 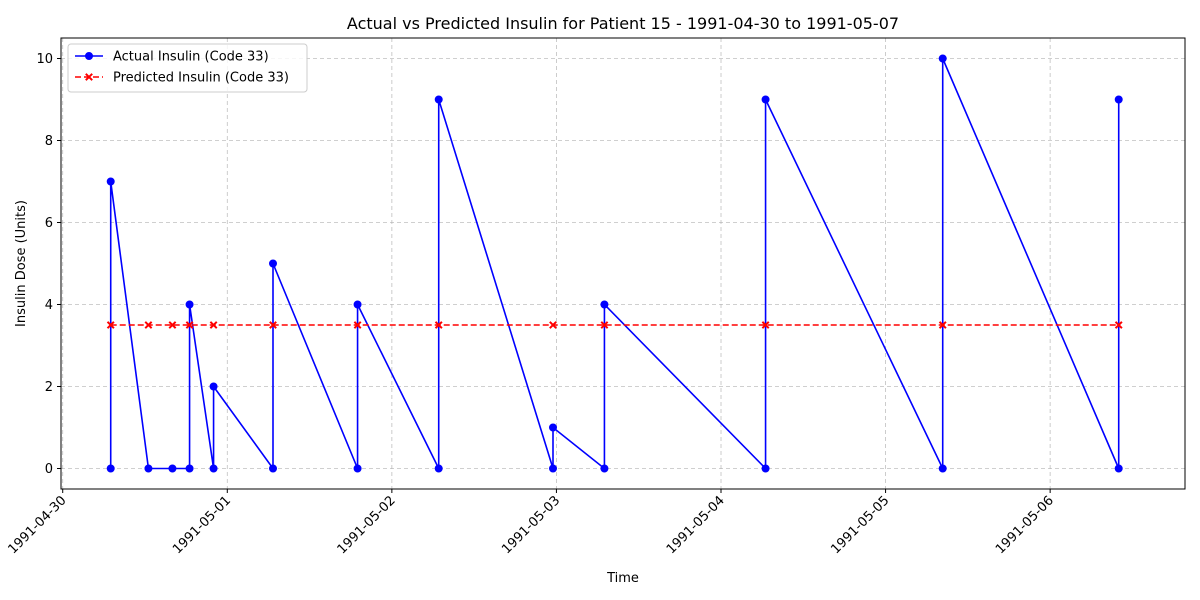 What do you see at coordinates (1025, 525) in the screenshot?
I see `x-tick-label: 1991-05-06` at bounding box center [1025, 525].